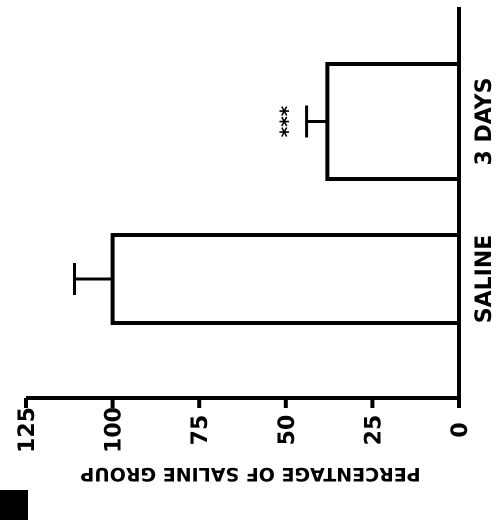  Describe the element at coordinates (373, 430) in the screenshot. I see `value-tick-label: 25` at that location.